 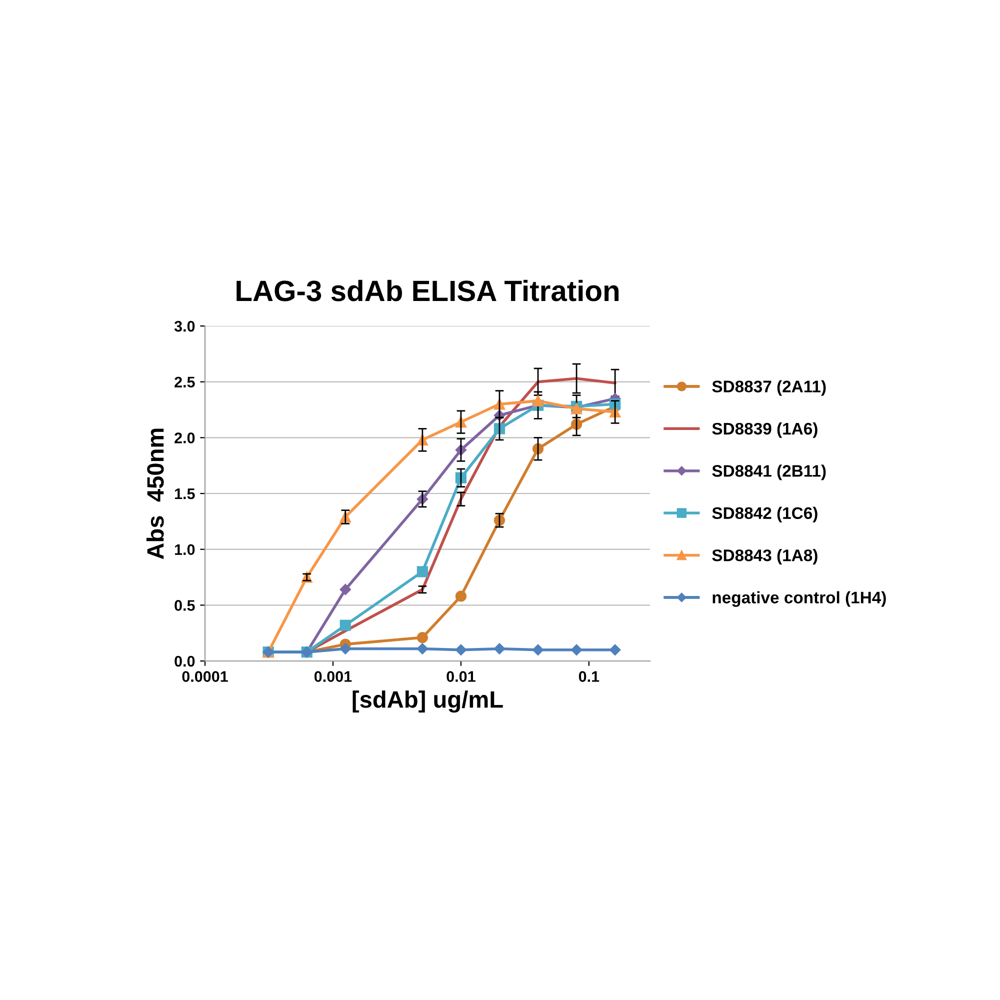 I want to click on y-axis-title: Abs 450nm, so click(x=155, y=494).